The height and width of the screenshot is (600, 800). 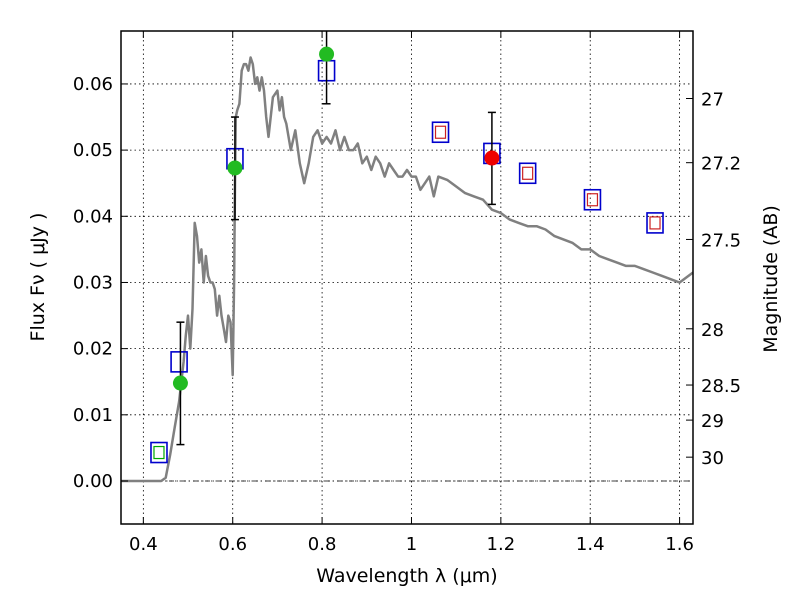 I want to click on x-tick-label: 1.4, so click(x=590, y=544).